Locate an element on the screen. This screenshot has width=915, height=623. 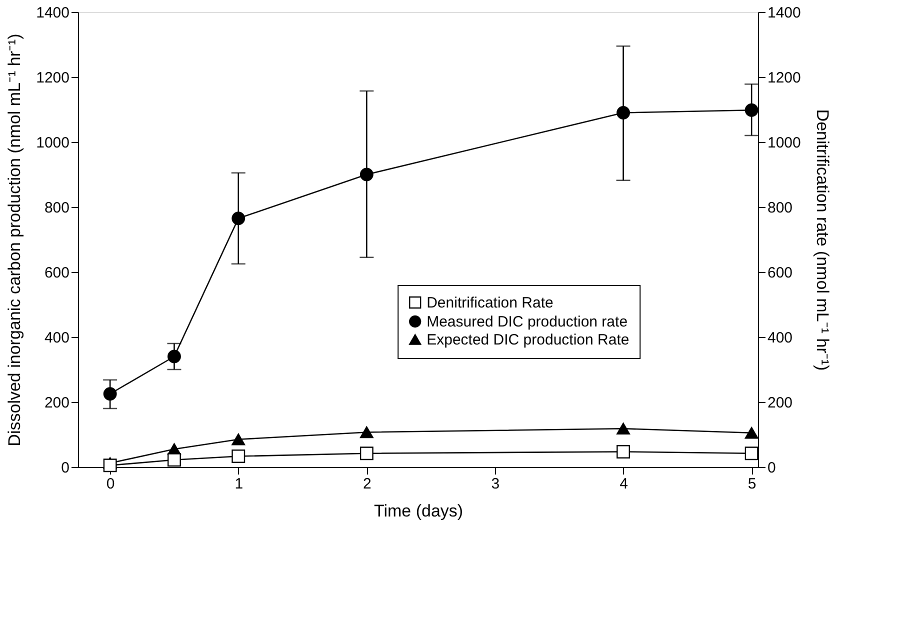
y2-tick-label: 200 is located at coordinates (780, 403).